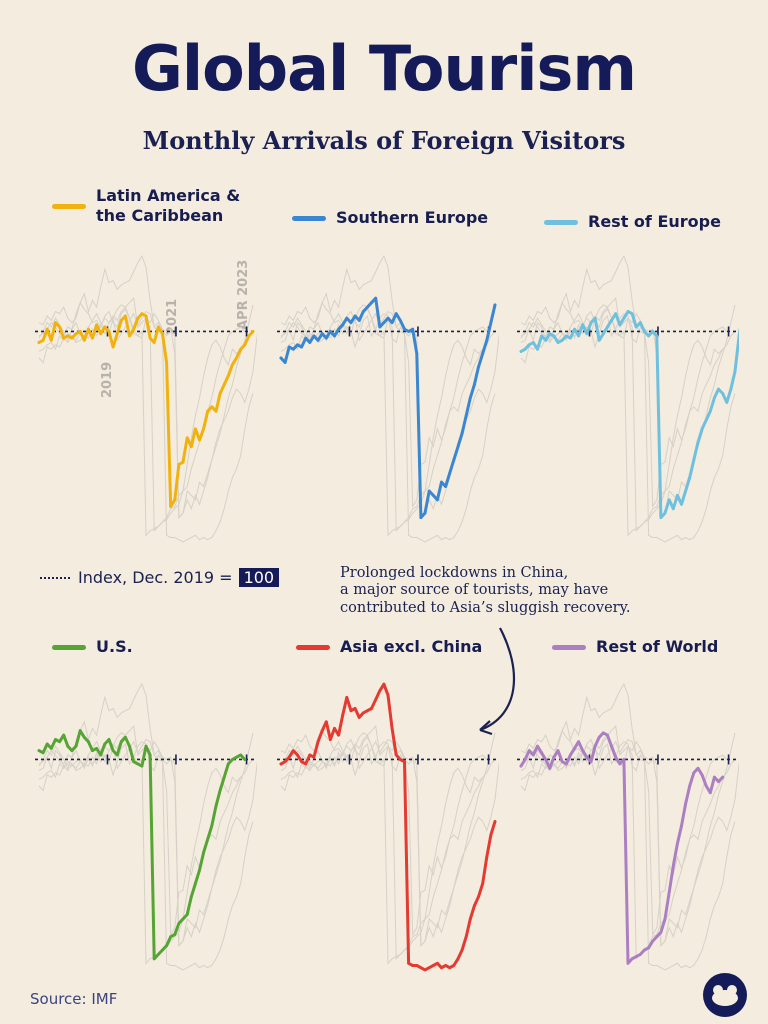  What do you see at coordinates (654, 221) in the screenshot?
I see `legend-label: Rest of Europe` at bounding box center [654, 221].